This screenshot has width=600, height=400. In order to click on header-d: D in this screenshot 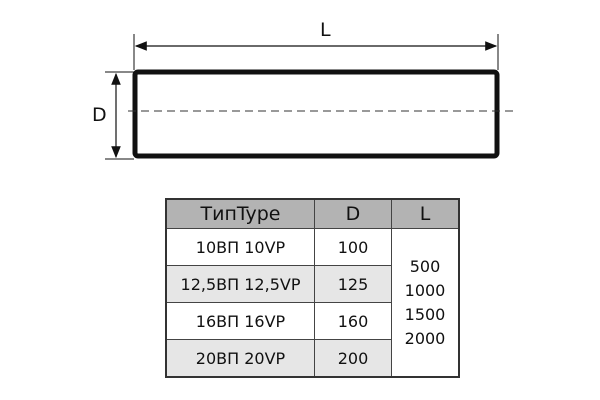, I will do `click(353, 213)`.